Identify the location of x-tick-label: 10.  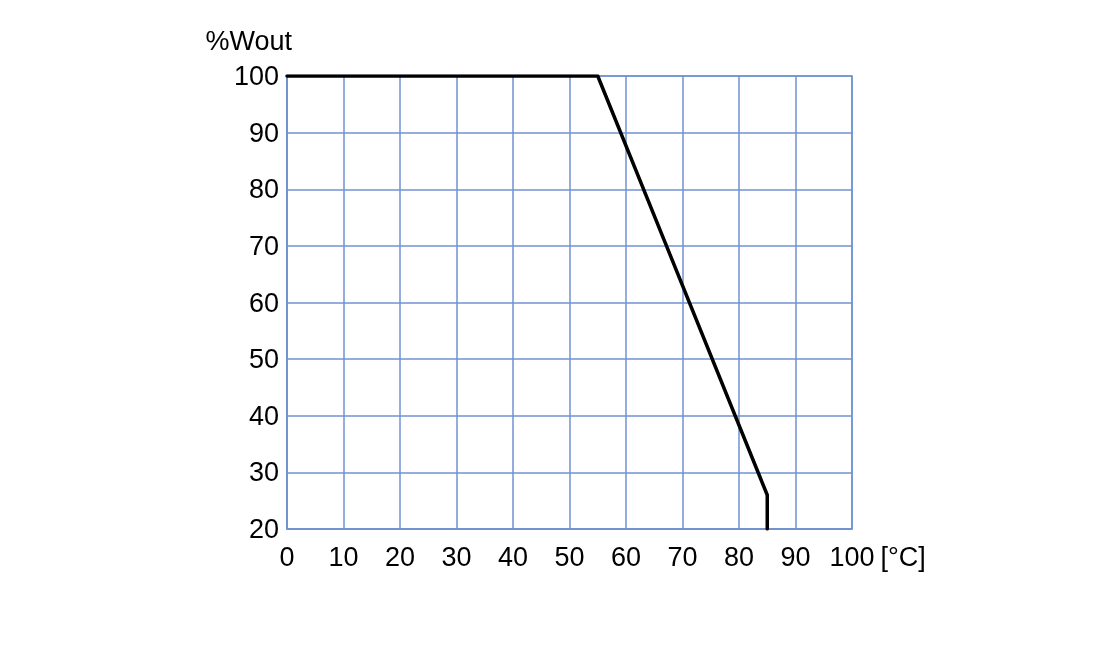
(343, 556).